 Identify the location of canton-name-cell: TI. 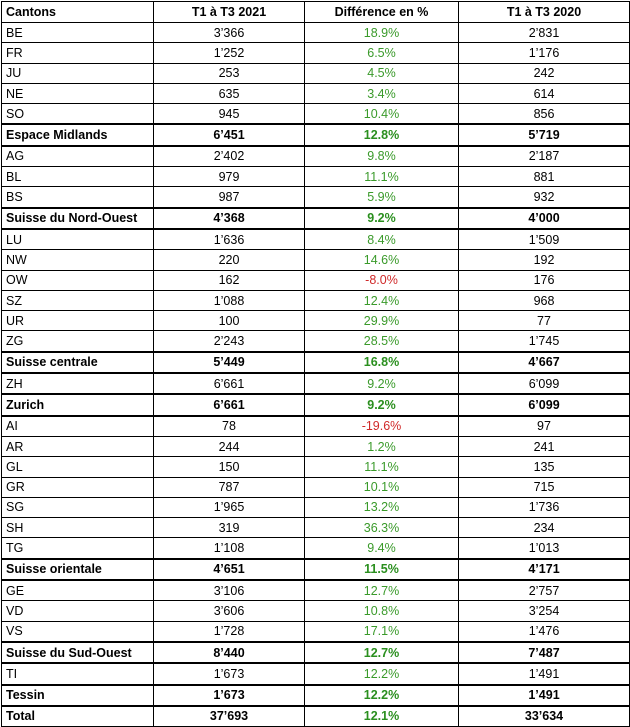
(77, 674).